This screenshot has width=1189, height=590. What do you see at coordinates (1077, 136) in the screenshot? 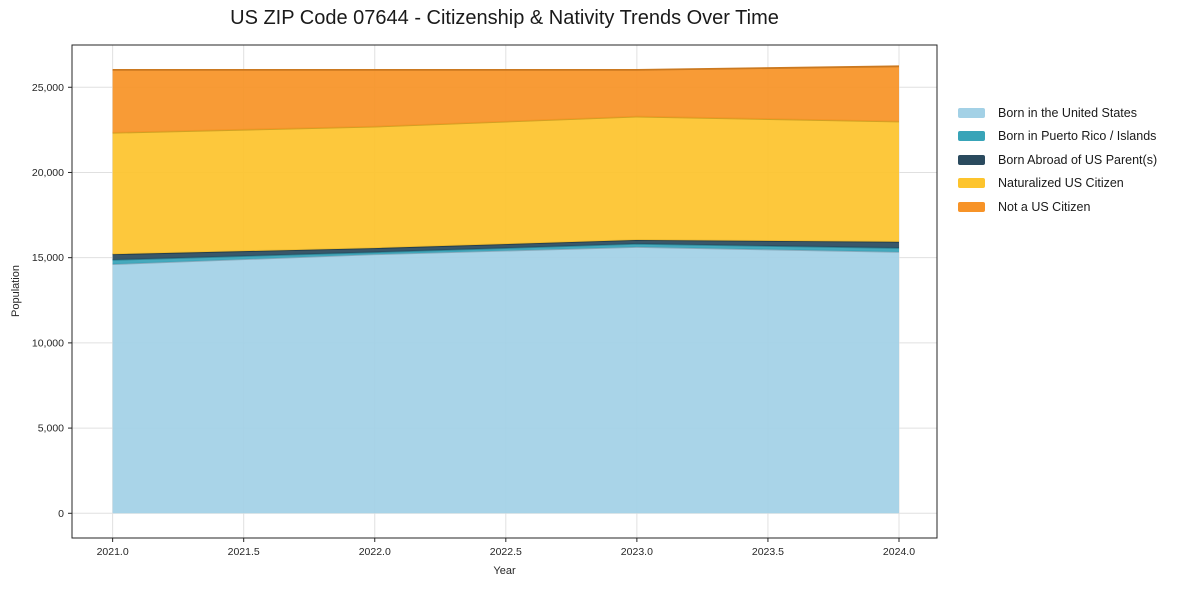
I see `legend-label: Born in Puerto Rico / Islands` at bounding box center [1077, 136].